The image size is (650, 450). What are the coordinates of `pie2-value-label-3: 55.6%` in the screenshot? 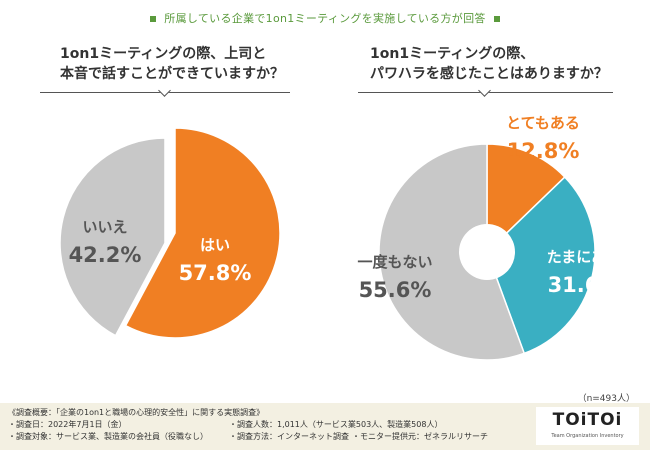 It's located at (395, 290).